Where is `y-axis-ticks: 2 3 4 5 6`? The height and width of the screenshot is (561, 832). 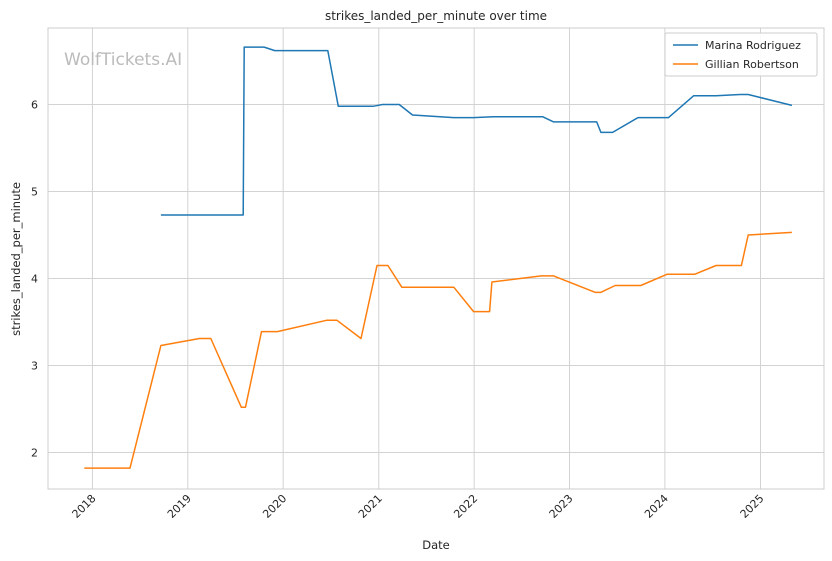 y-axis-ticks: 2 3 4 5 6 is located at coordinates (34, 279).